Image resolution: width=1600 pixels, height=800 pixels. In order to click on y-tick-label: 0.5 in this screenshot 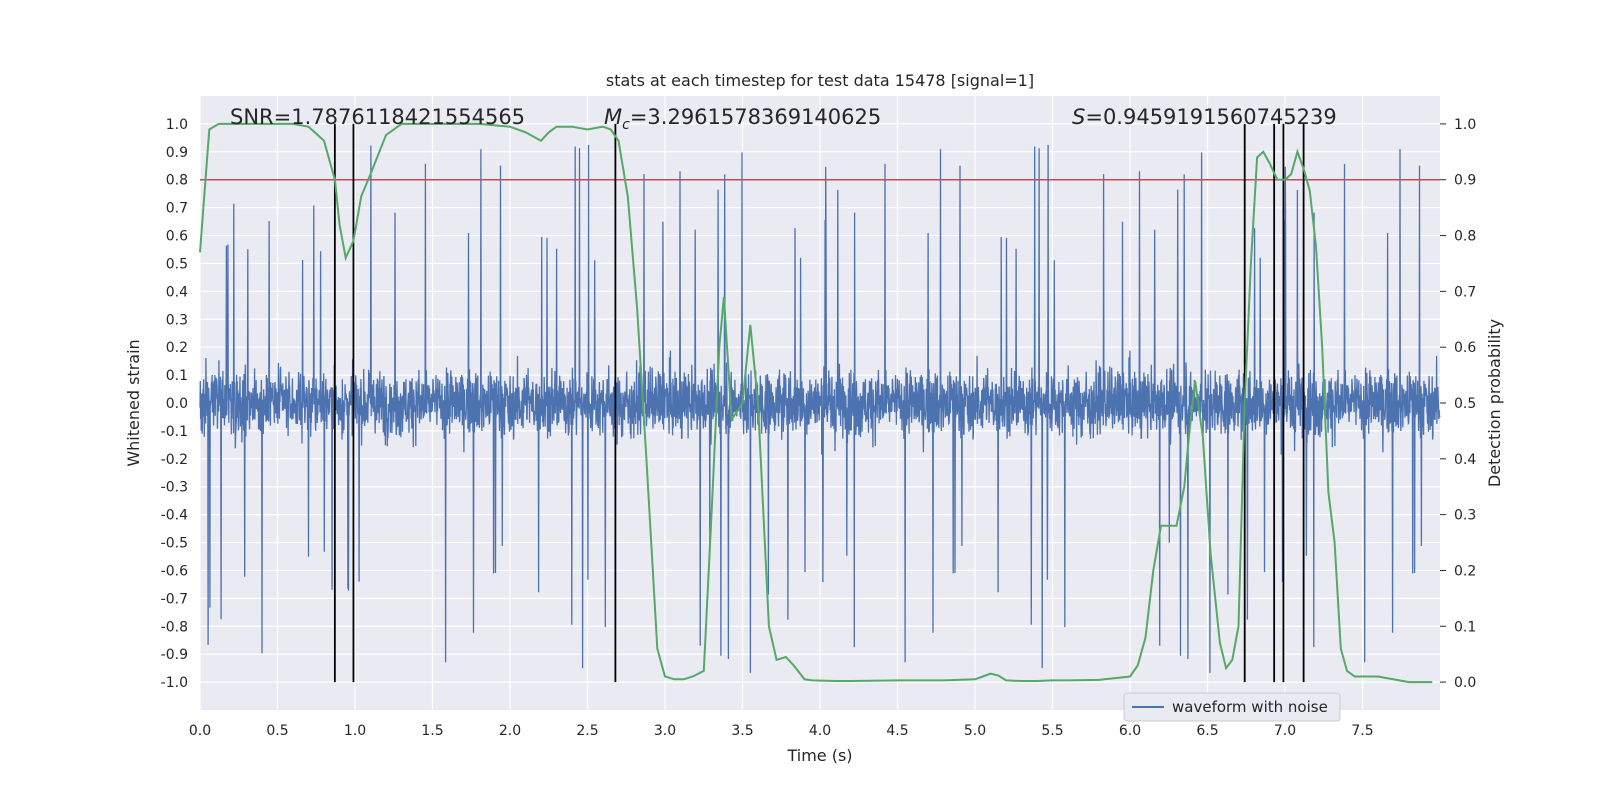, I will do `click(177, 264)`.